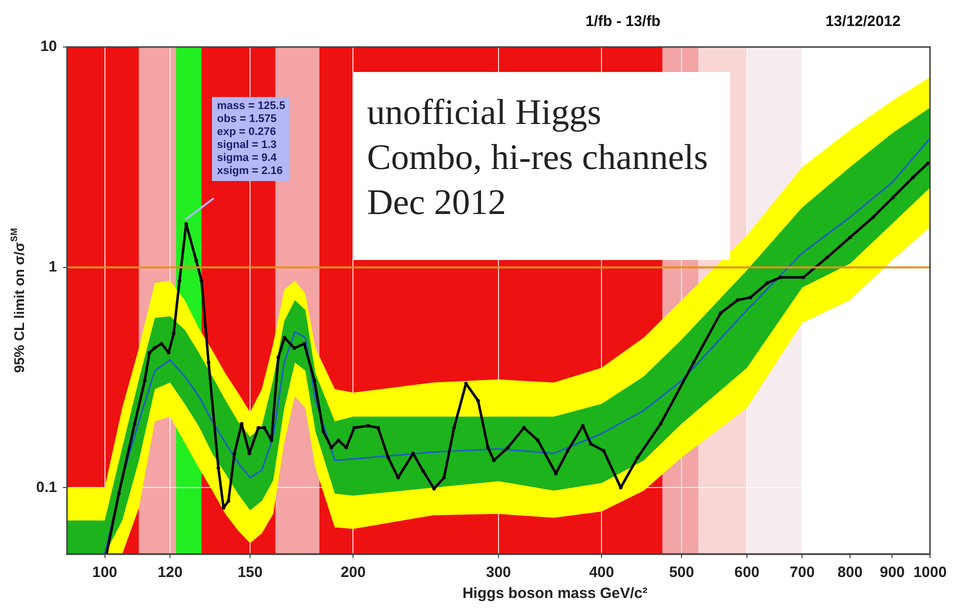 This screenshot has height=608, width=961. What do you see at coordinates (623, 21) in the screenshot?
I see `text: 1/fb - 13/fb` at bounding box center [623, 21].